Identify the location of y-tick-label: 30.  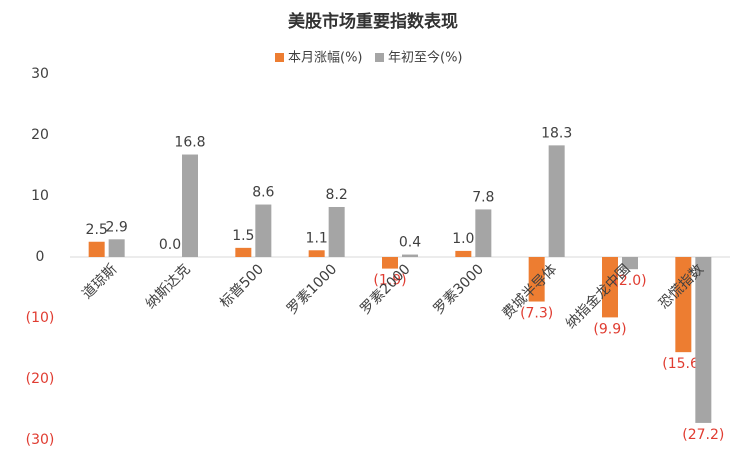
(40, 74).